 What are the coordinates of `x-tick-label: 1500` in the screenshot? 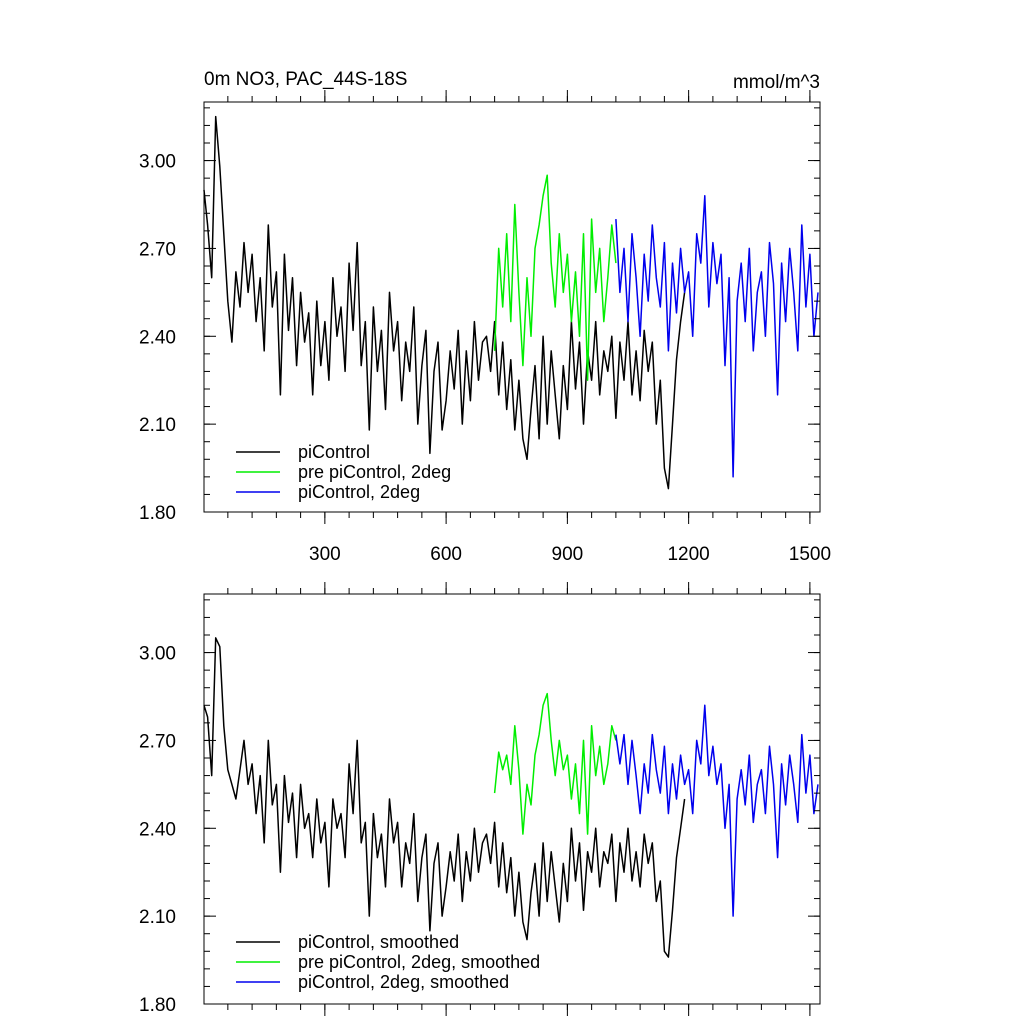 It's located at (810, 554).